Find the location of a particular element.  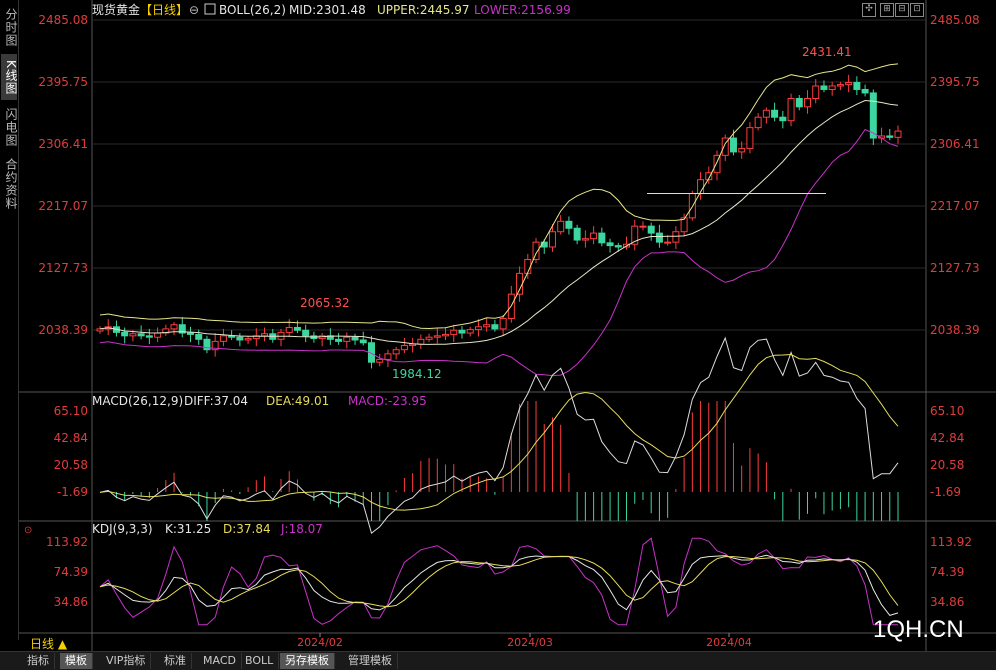

price-y-label-right: 2127.73 is located at coordinates (955, 268).